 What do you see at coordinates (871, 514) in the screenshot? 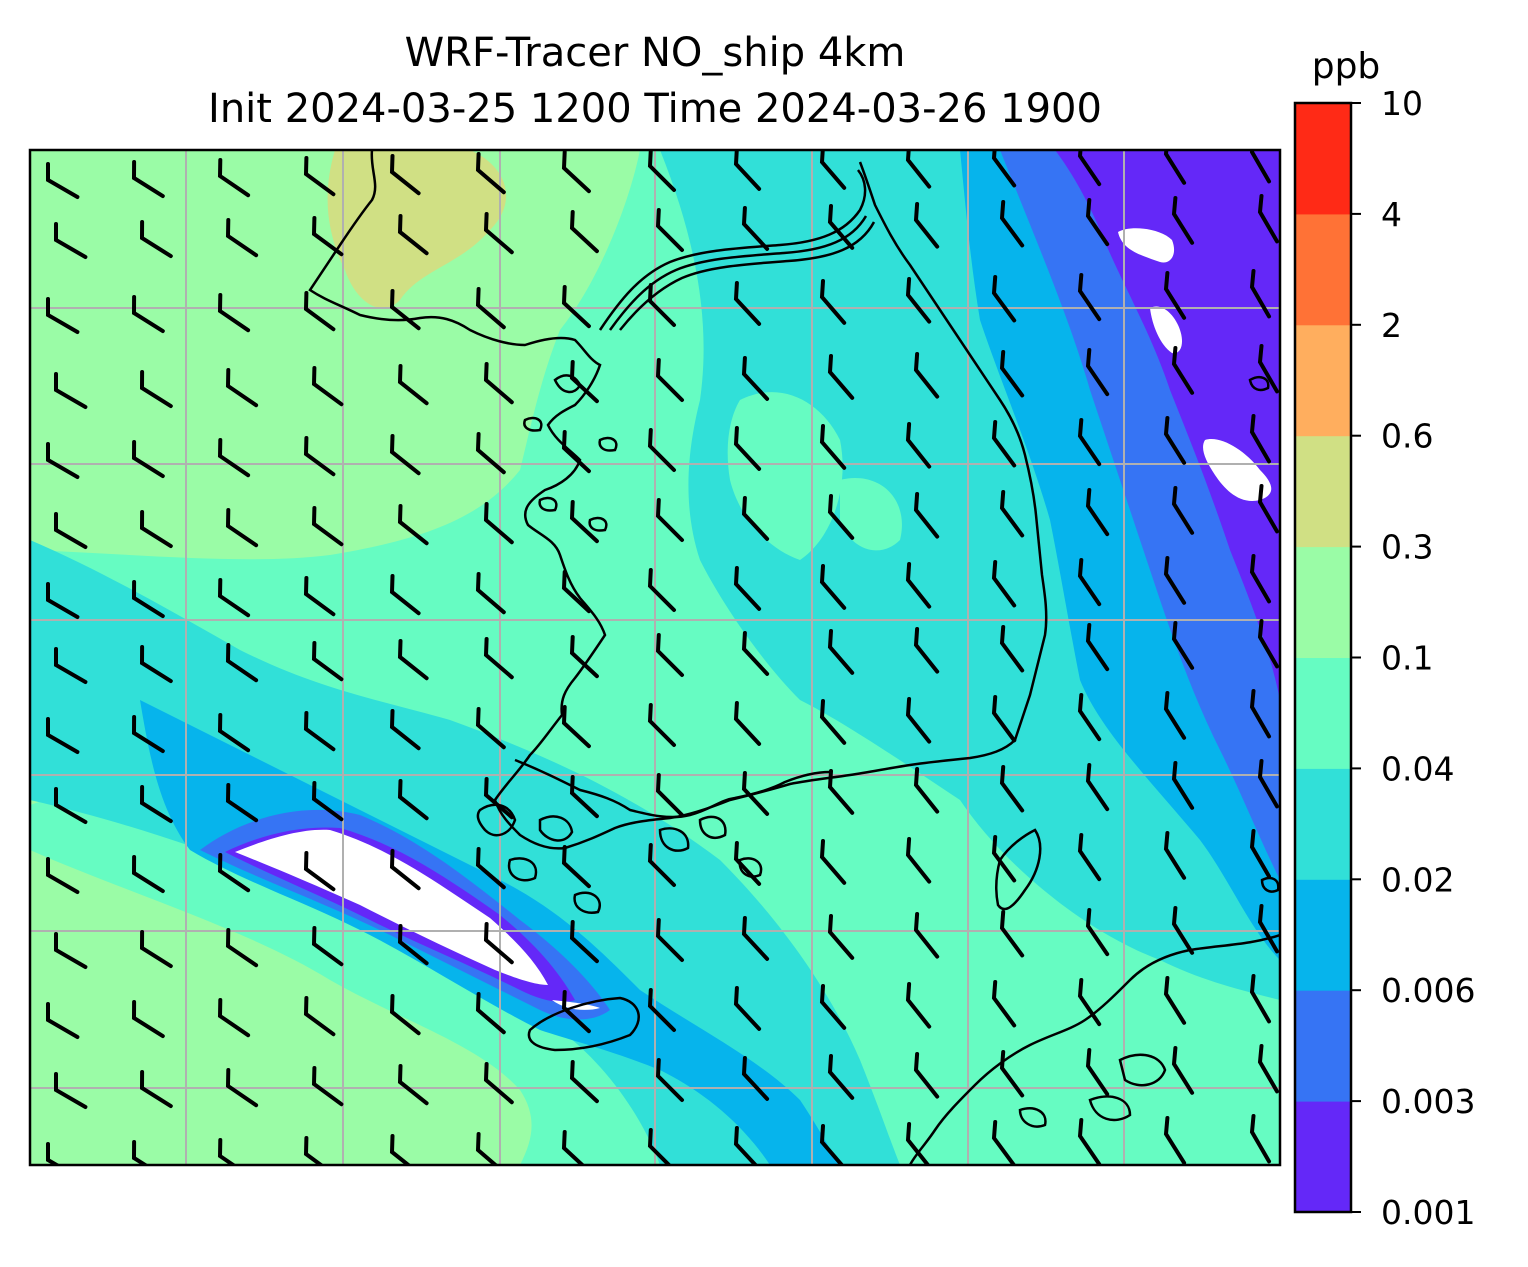
I see `field-0.04-0.1-patch2` at bounding box center [871, 514].